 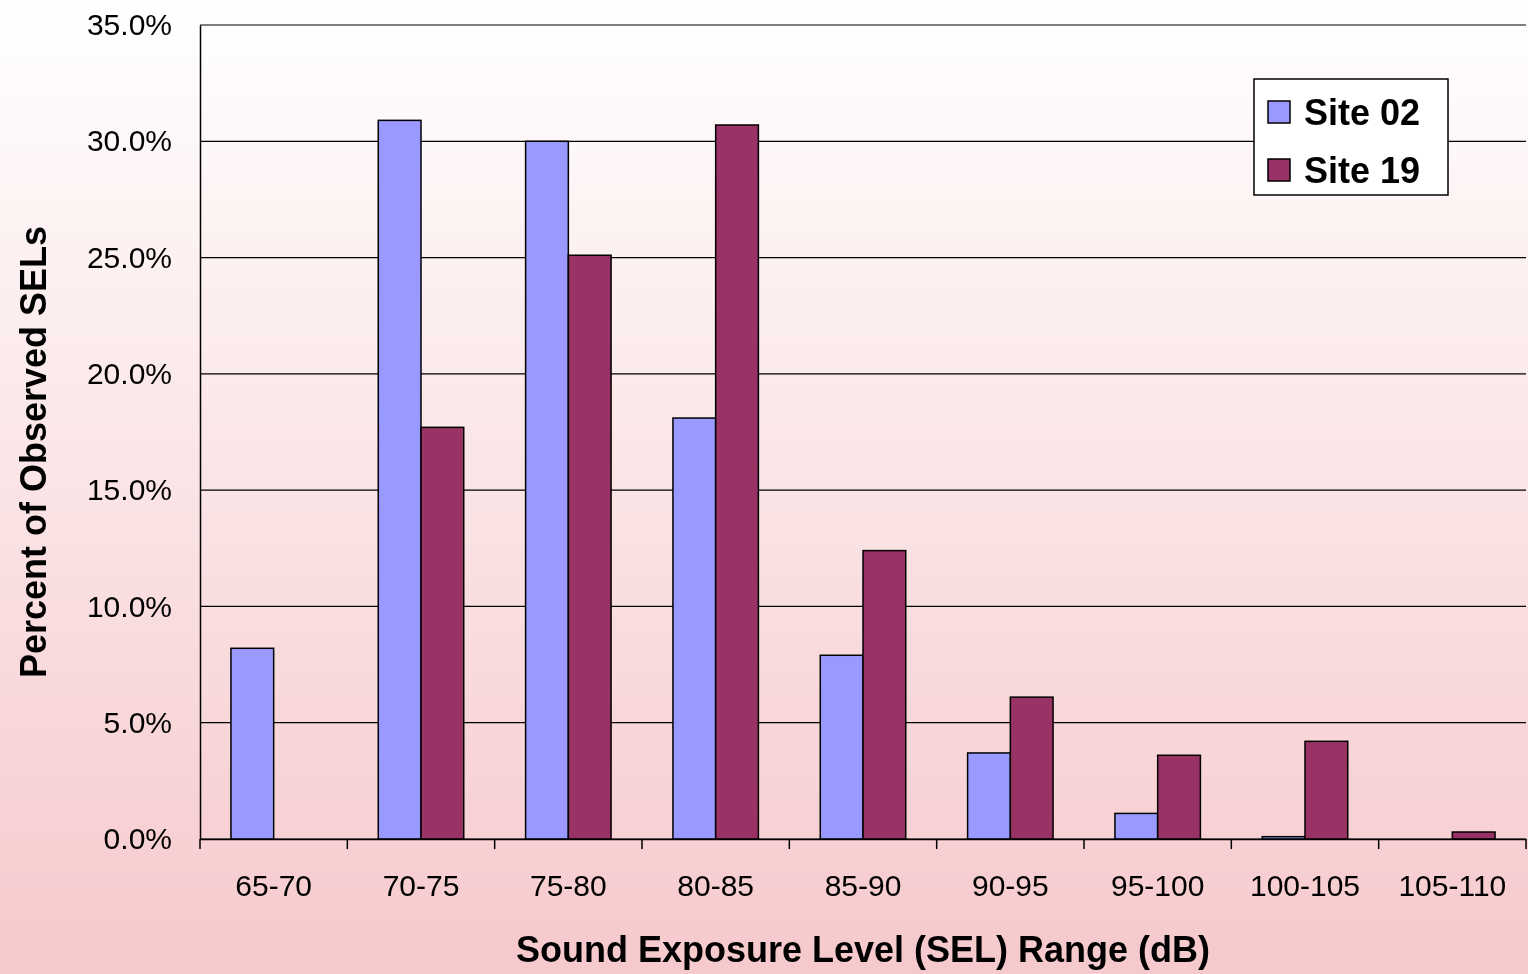 What do you see at coordinates (129, 257) in the screenshot?
I see `y-tick-label: 25.0%` at bounding box center [129, 257].